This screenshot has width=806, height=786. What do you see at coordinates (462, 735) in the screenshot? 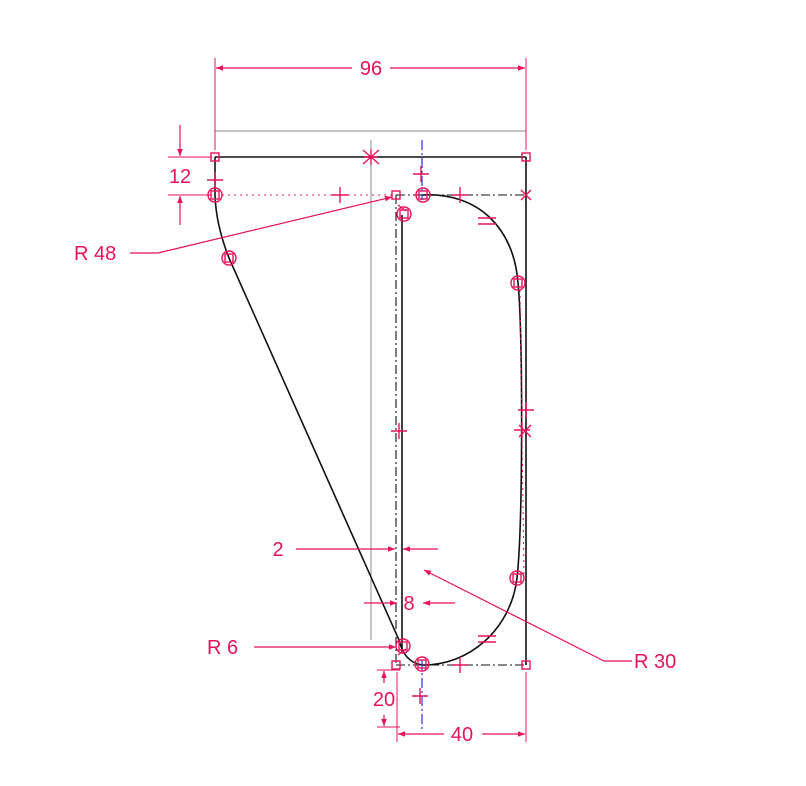
I see `dim-slot-width-label: 40` at bounding box center [462, 735].